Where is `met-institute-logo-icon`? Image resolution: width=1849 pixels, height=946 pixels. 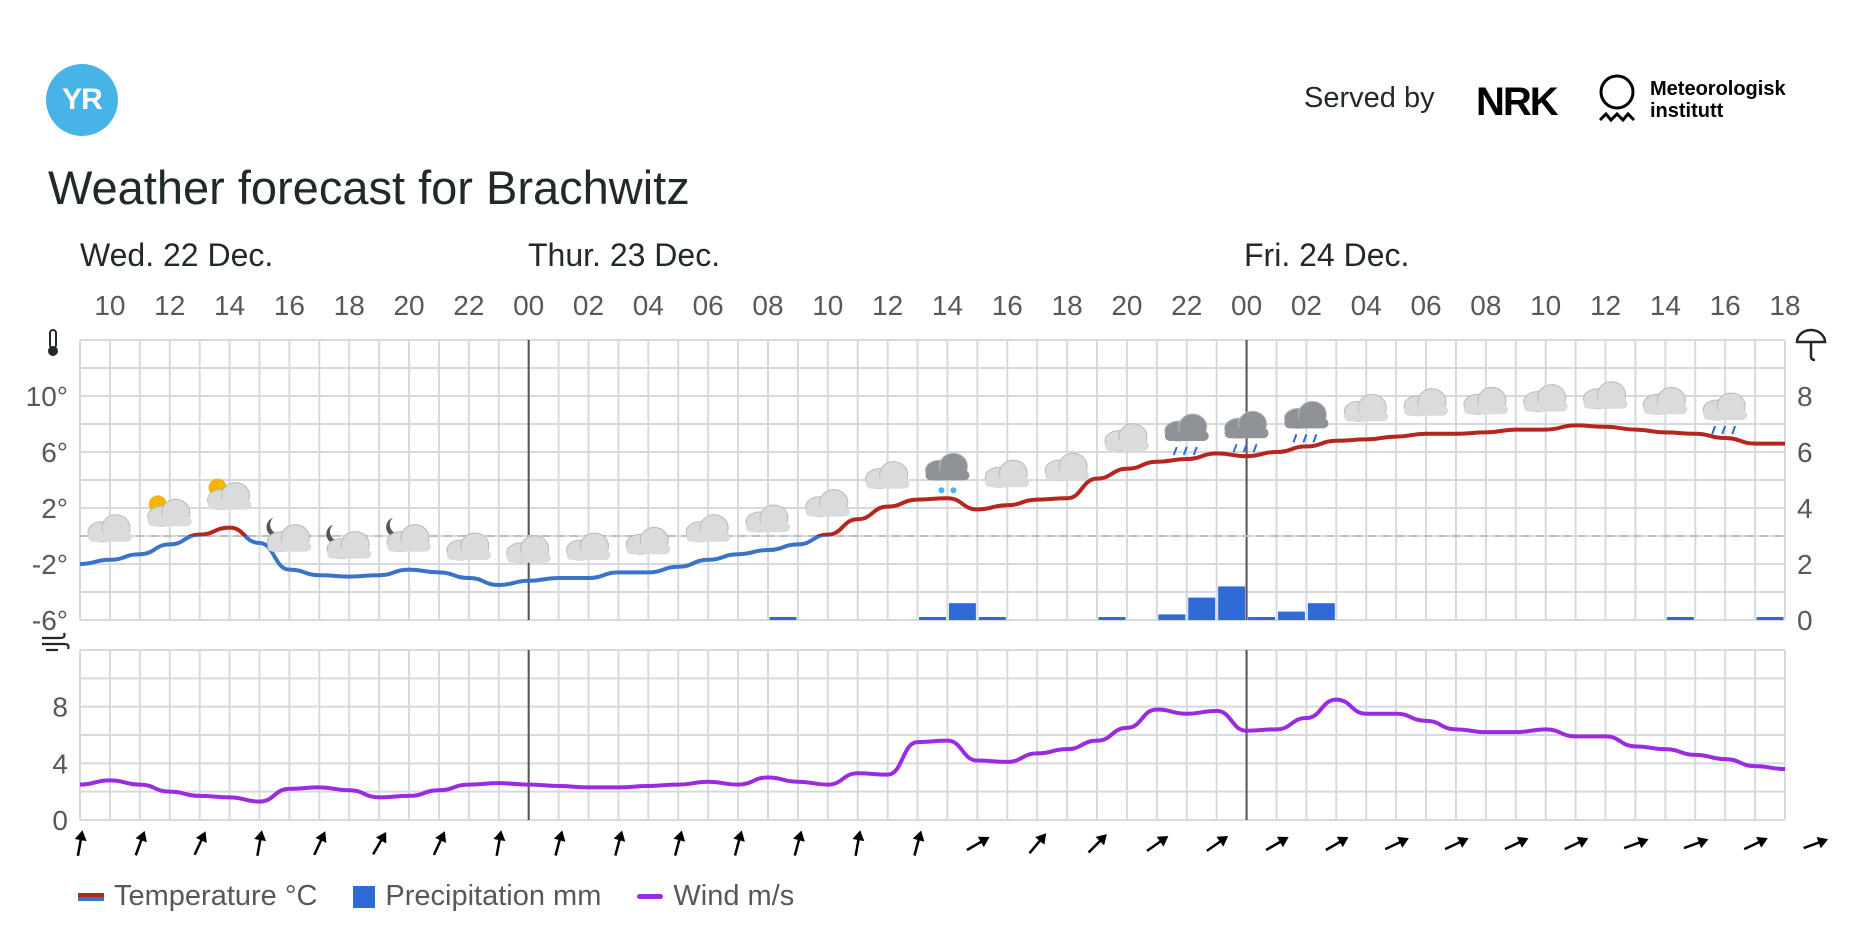 met-institute-logo-icon is located at coordinates (1617, 101).